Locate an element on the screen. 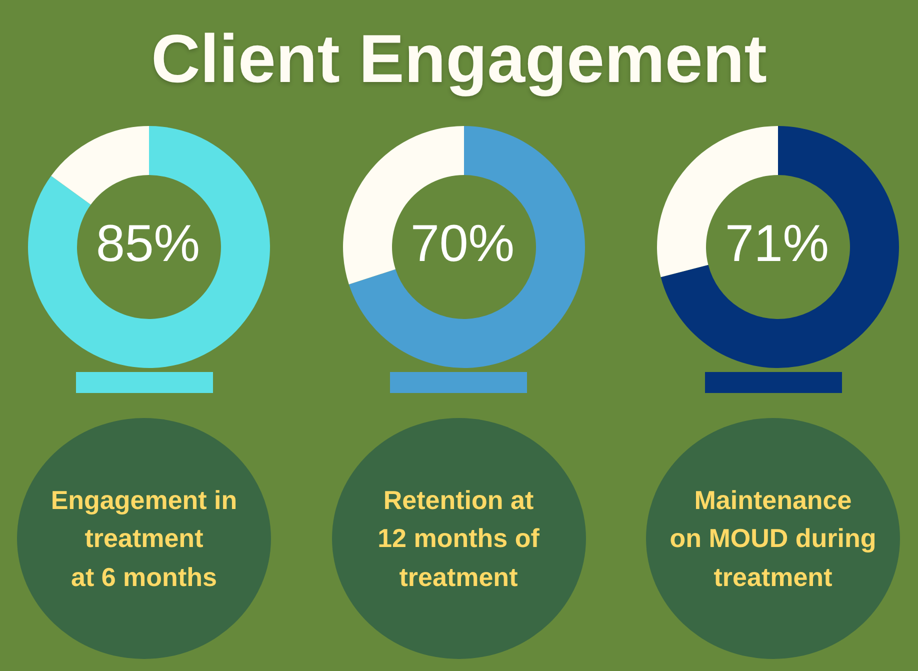 The height and width of the screenshot is (671, 918). text: Maintenance on MOUD during treatment is located at coordinates (773, 539).